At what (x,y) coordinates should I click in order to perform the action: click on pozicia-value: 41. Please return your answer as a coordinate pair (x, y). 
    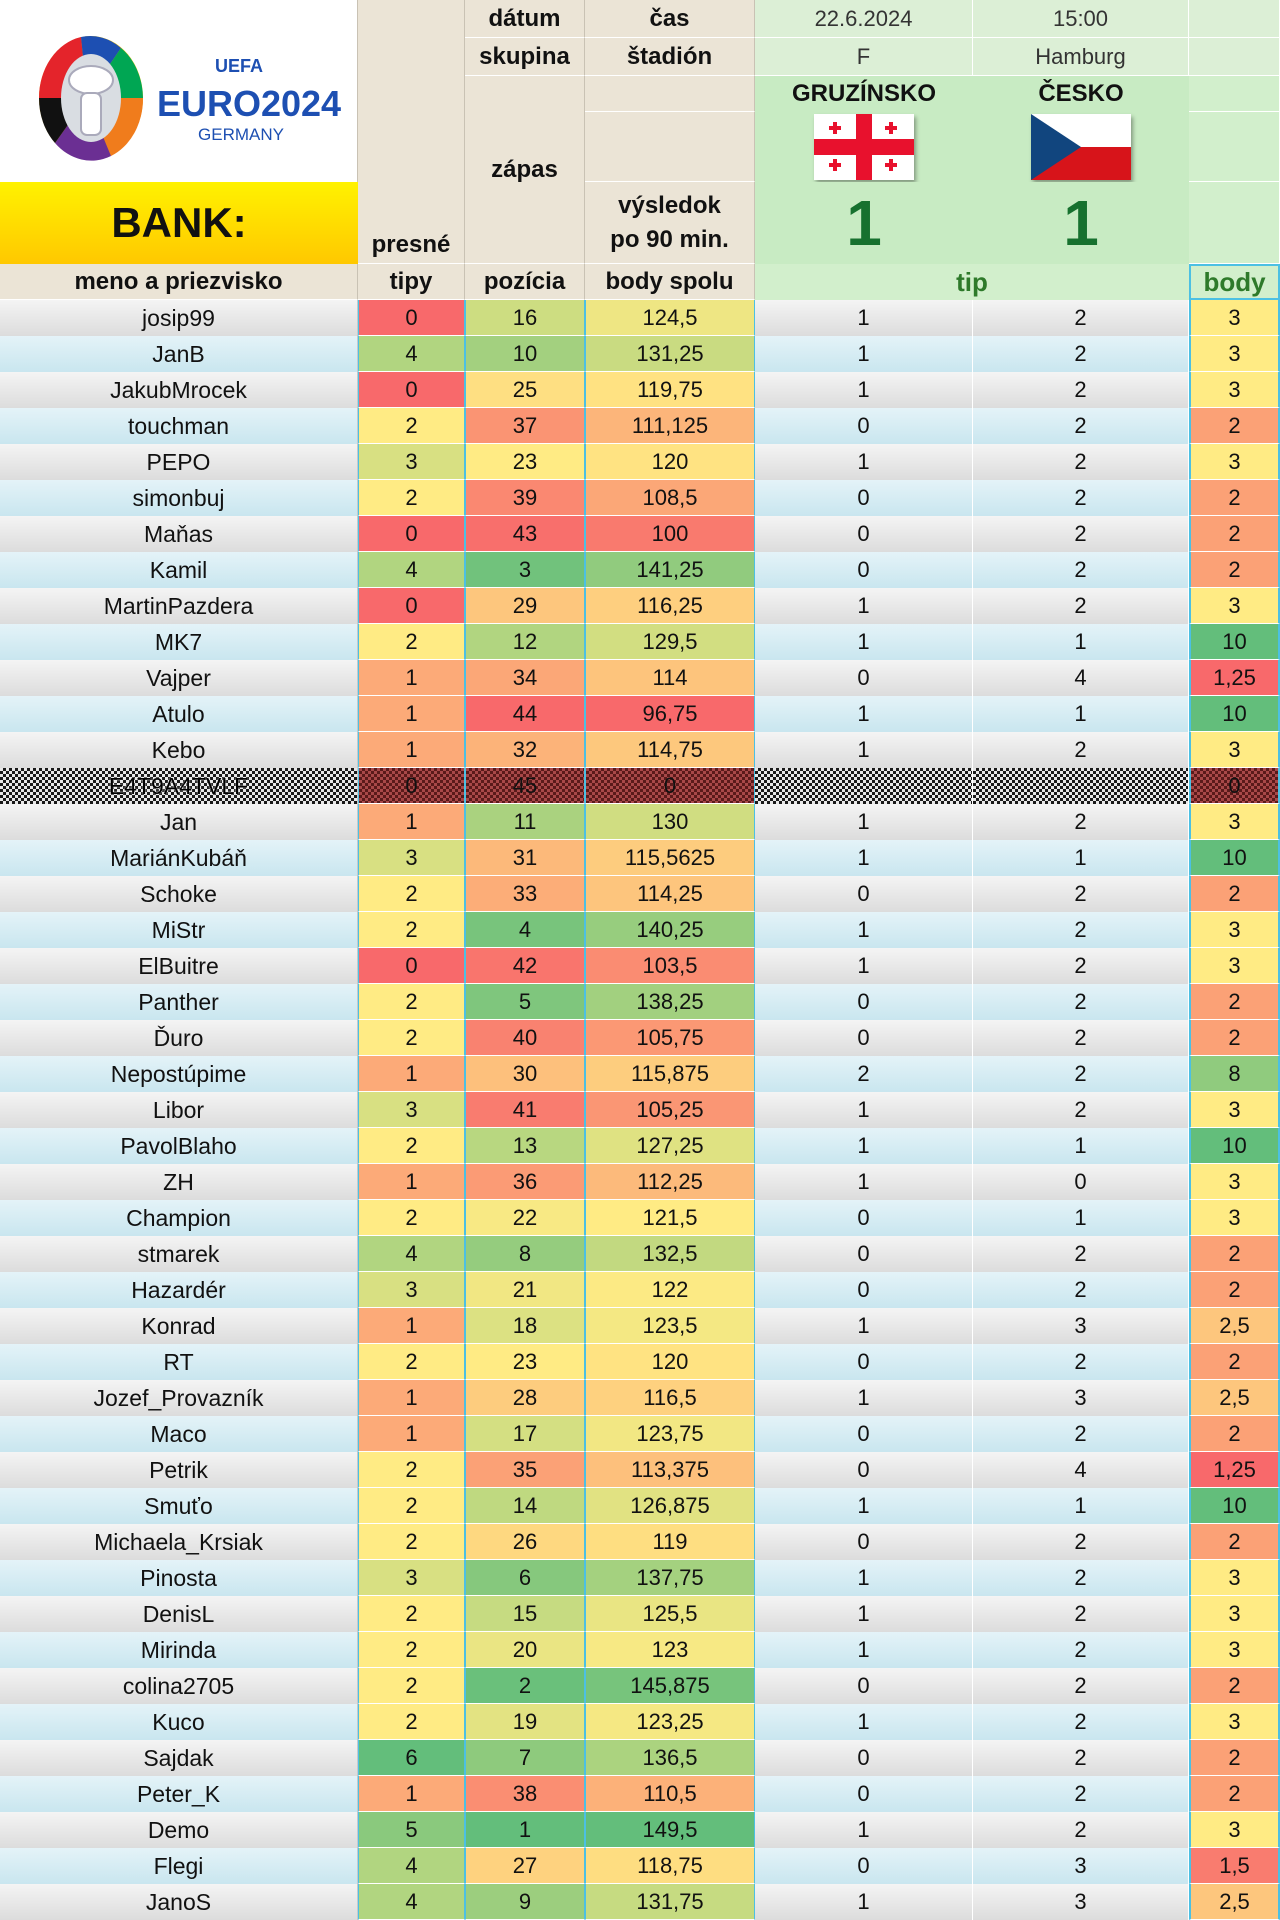
    Looking at the image, I should click on (525, 1110).